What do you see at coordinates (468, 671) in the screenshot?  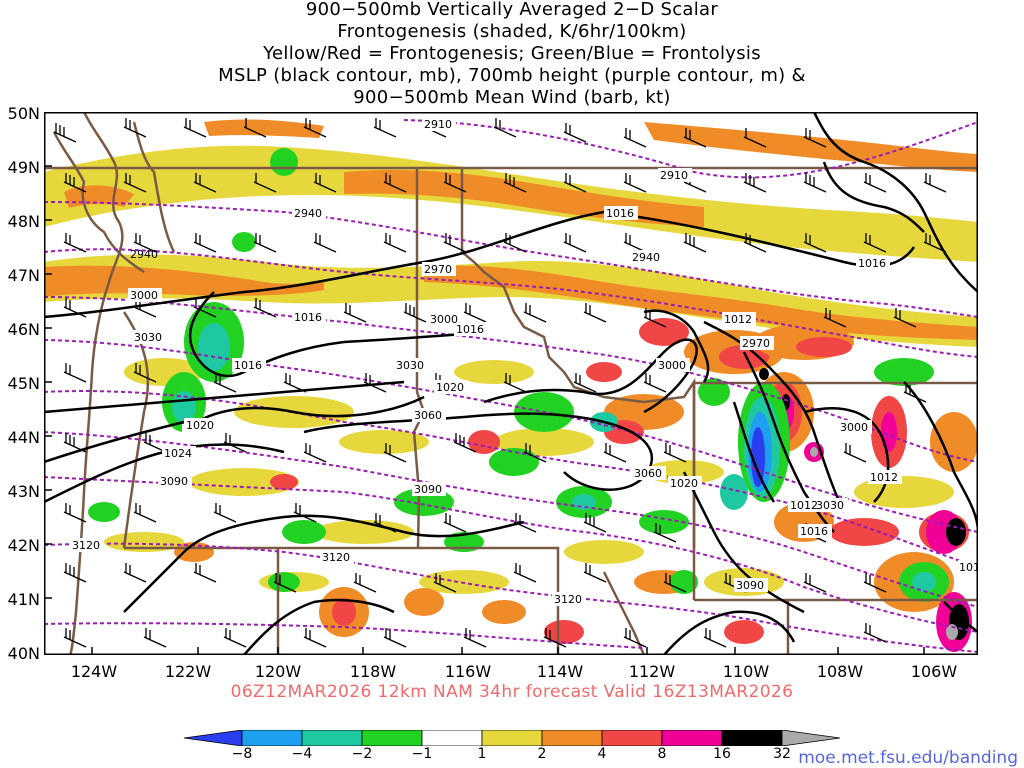 I see `lon-label-116w: 116W` at bounding box center [468, 671].